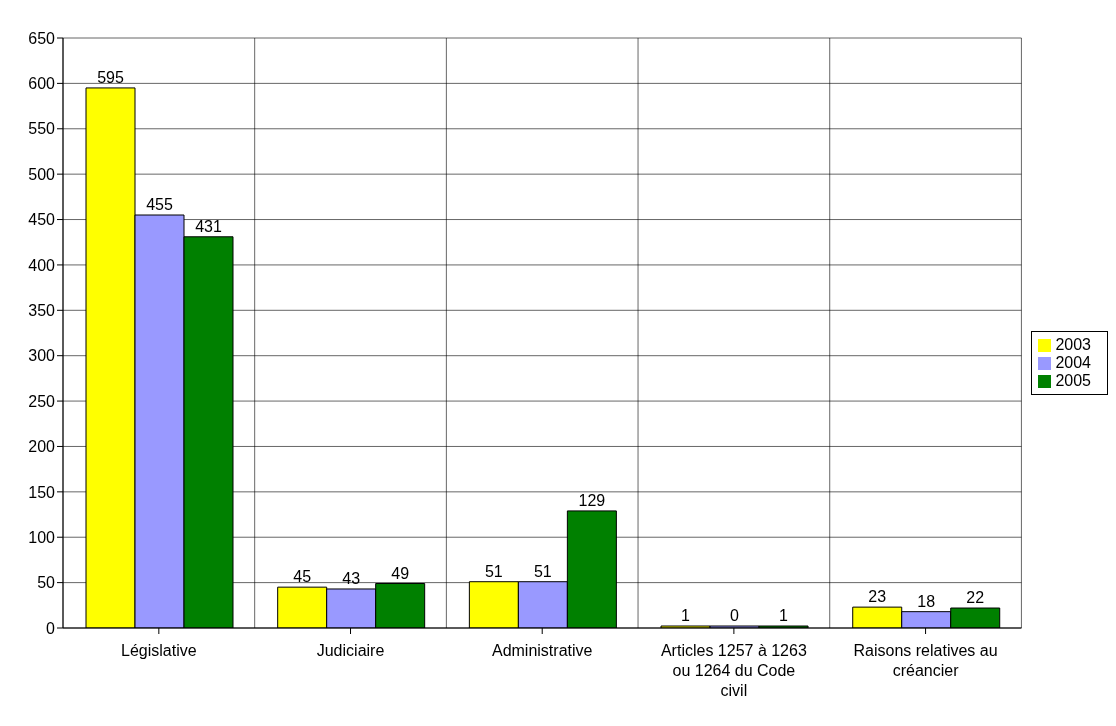 The height and width of the screenshot is (726, 1116). I want to click on y-tick-label: 600, so click(42, 84).